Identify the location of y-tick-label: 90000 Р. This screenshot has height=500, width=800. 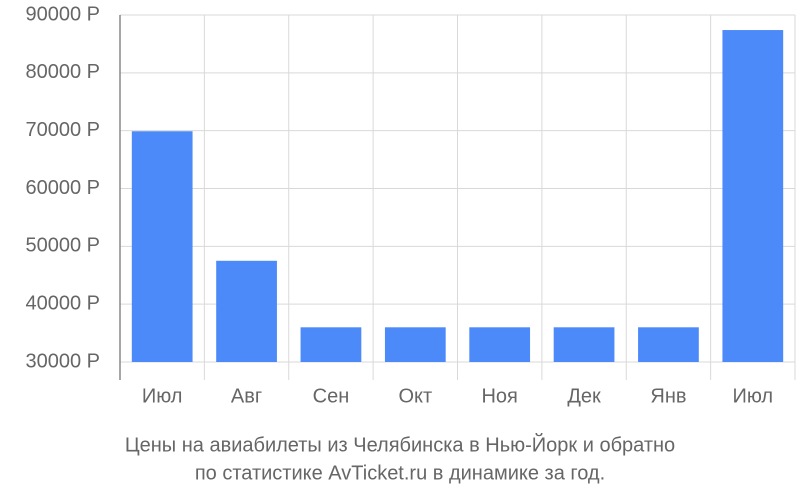
(62, 14).